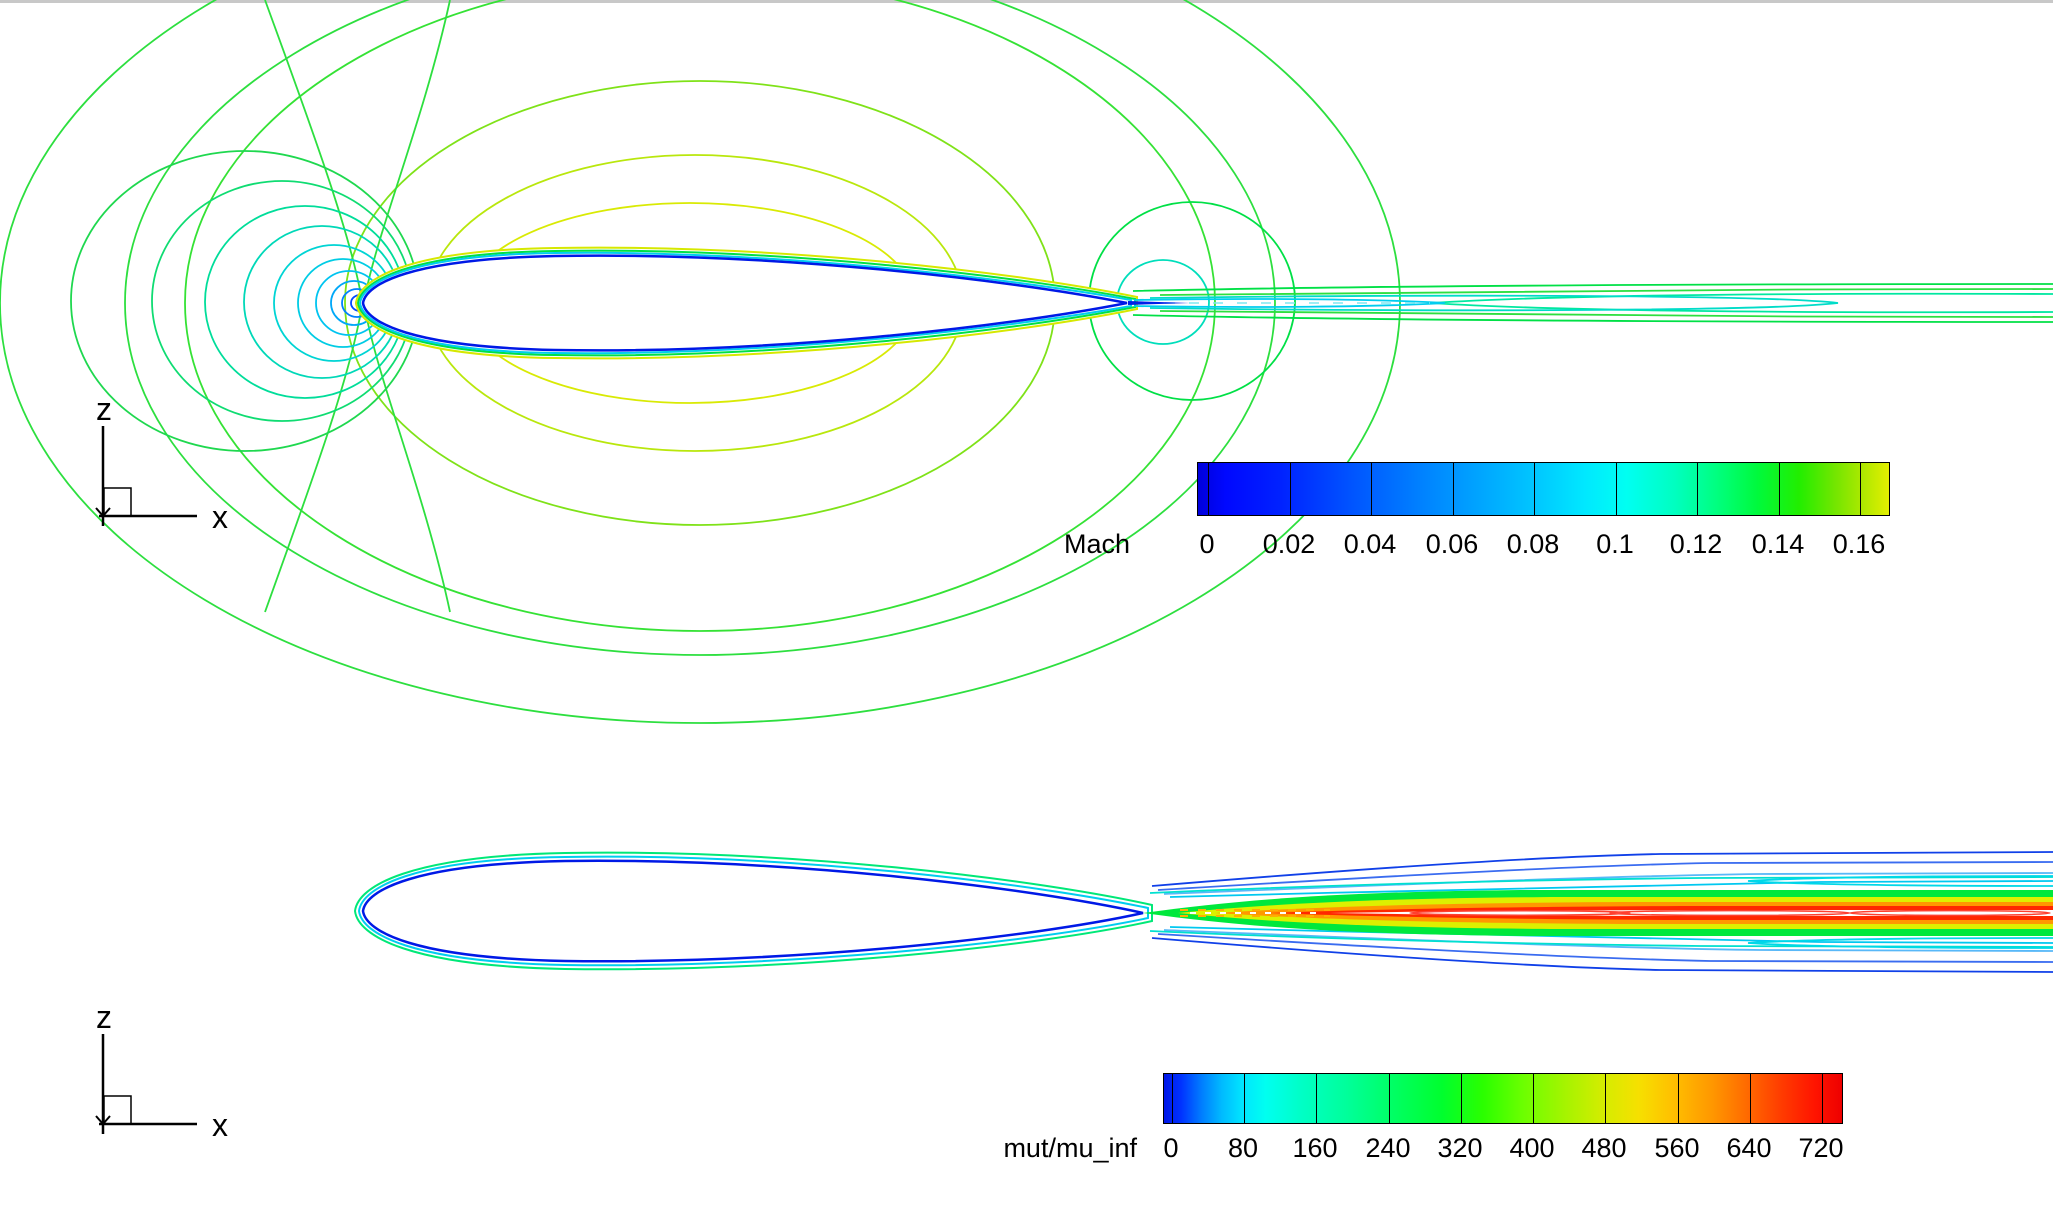 The width and height of the screenshot is (2053, 1217). Describe the element at coordinates (1171, 1148) in the screenshot. I see `mut-tick: 0` at that location.